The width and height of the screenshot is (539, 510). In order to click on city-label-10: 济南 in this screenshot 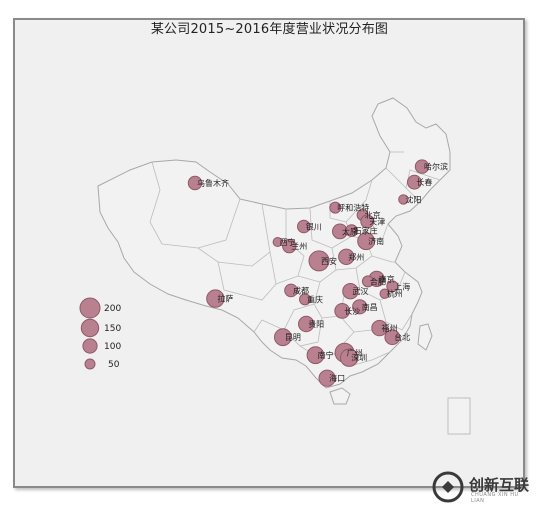, I will do `click(376, 241)`.